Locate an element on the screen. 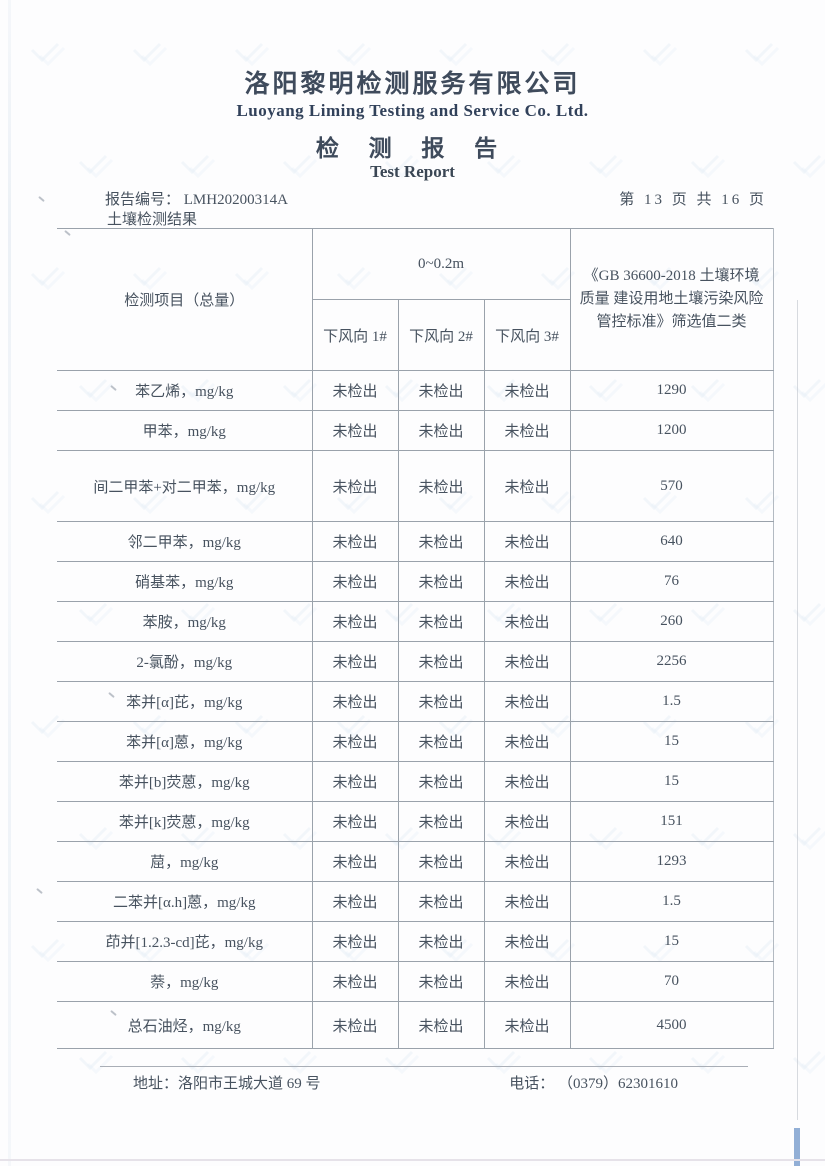  table-row: 甲苯，mg/kg 未检出 未检出 未检出 1200 is located at coordinates (415, 430).